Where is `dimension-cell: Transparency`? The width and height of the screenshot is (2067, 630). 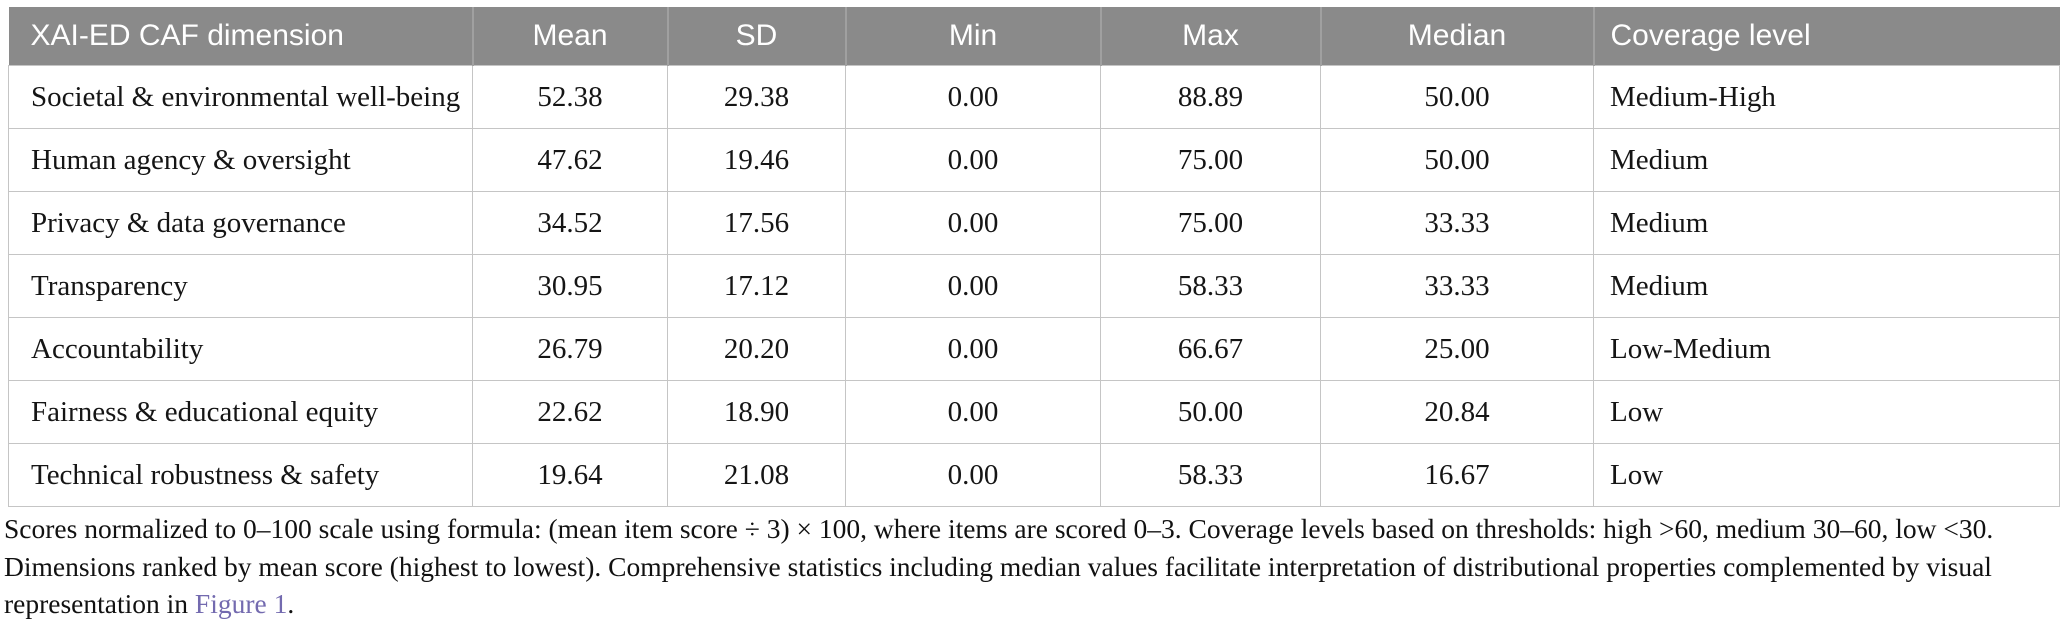
dimension-cell: Transparency is located at coordinates (240, 286).